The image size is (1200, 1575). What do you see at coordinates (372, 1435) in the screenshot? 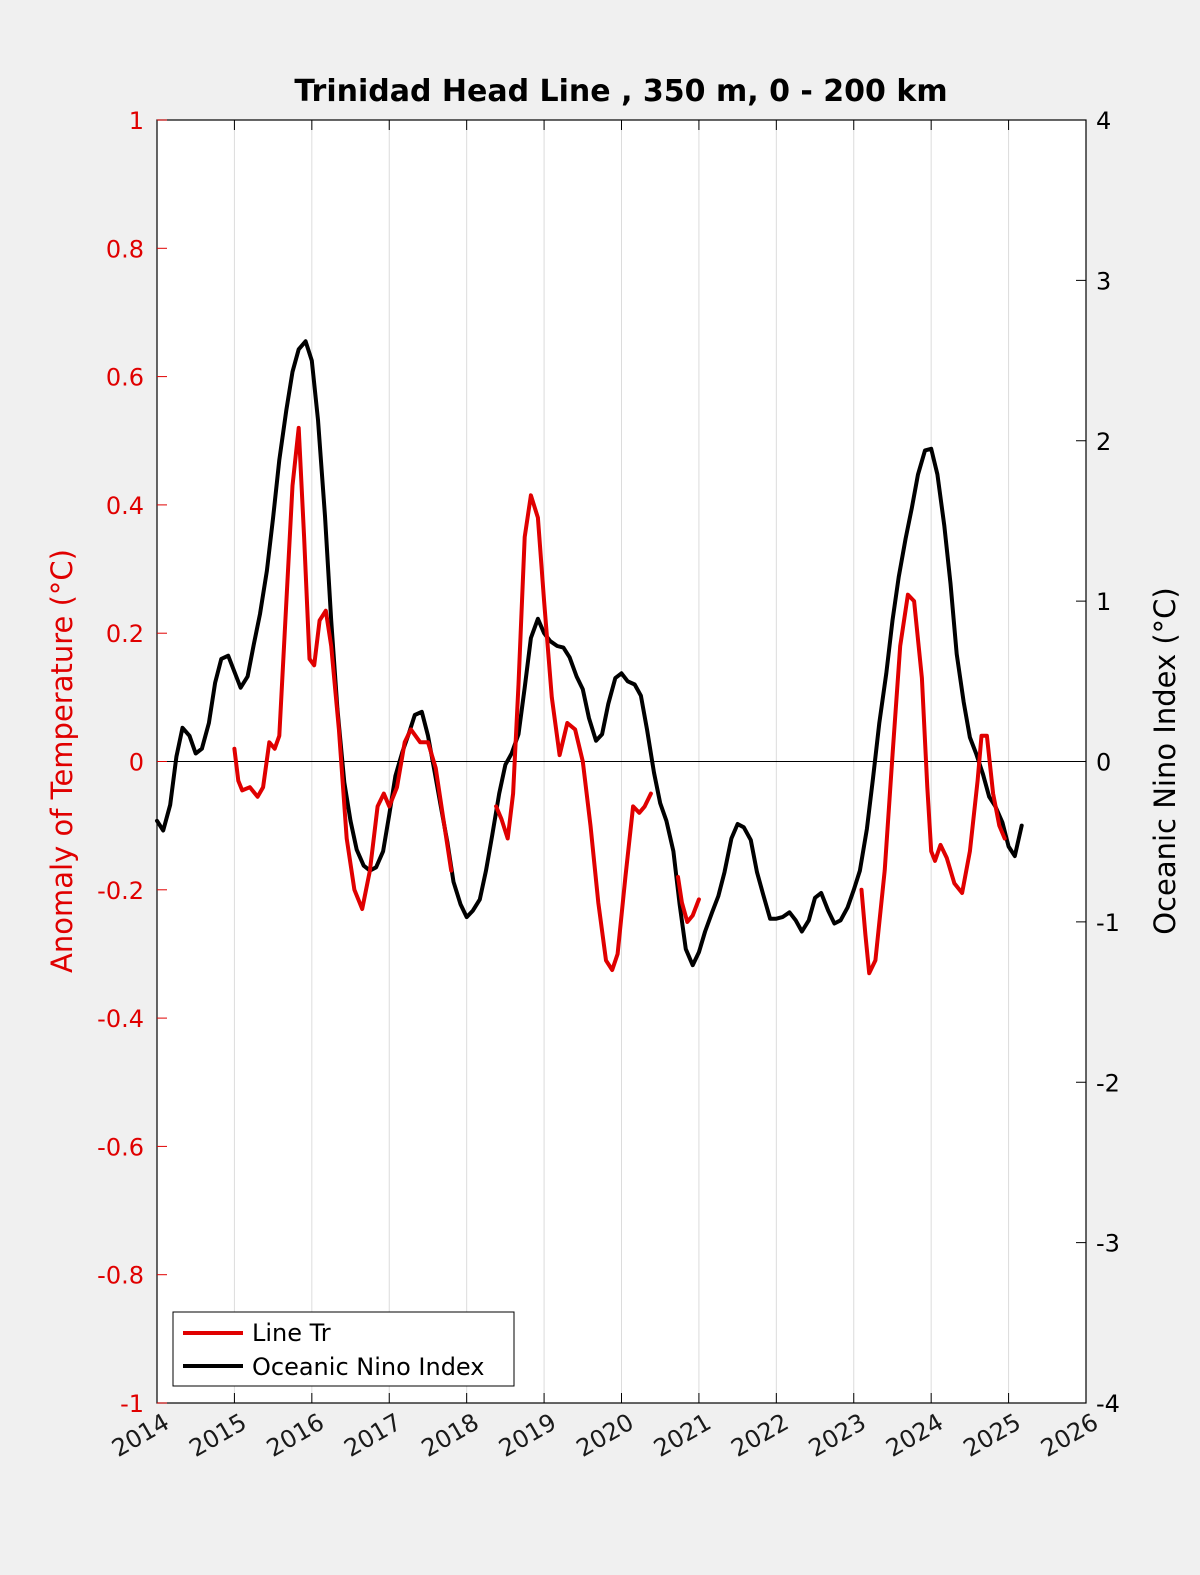
I see `x-tick-label: 2017` at bounding box center [372, 1435].